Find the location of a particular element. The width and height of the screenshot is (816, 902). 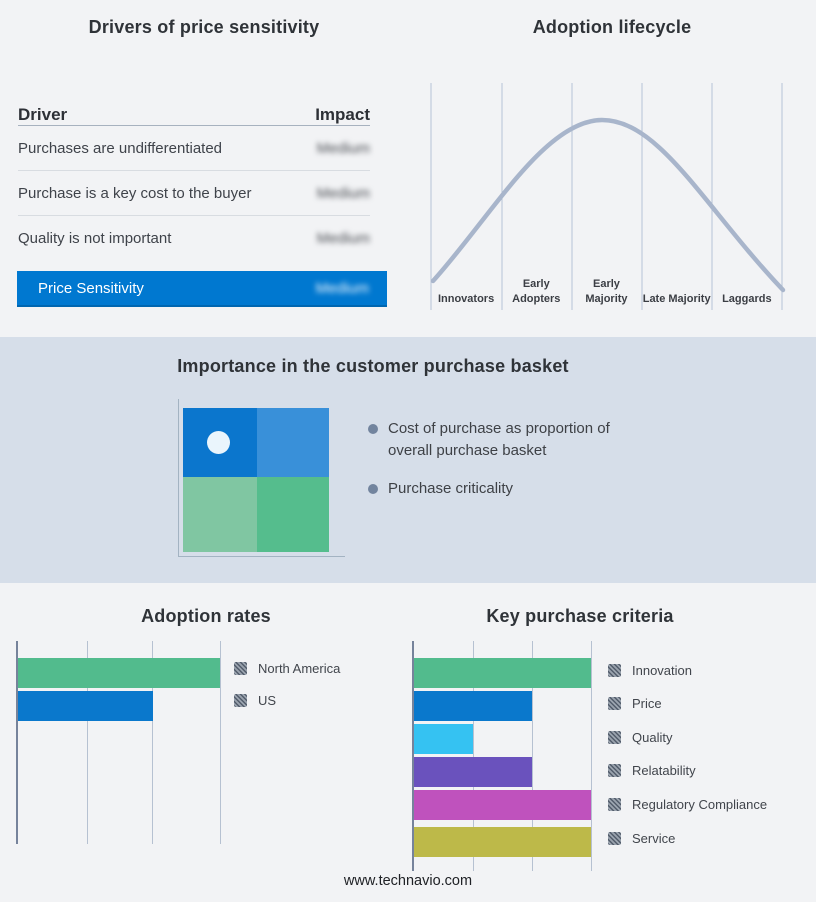

driver-cell: Quality is not important is located at coordinates (95, 238).